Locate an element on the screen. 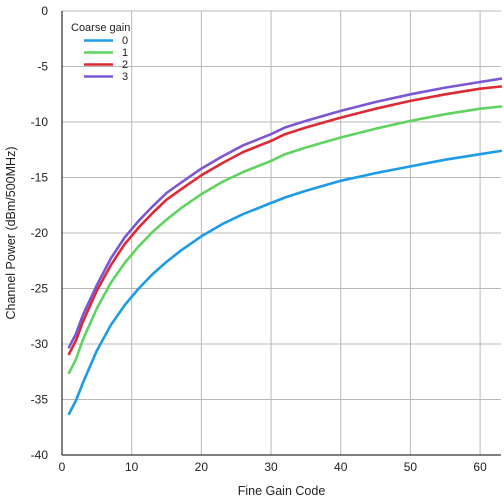 The width and height of the screenshot is (504, 499). y-tick-label: -30 is located at coordinates (40, 344).